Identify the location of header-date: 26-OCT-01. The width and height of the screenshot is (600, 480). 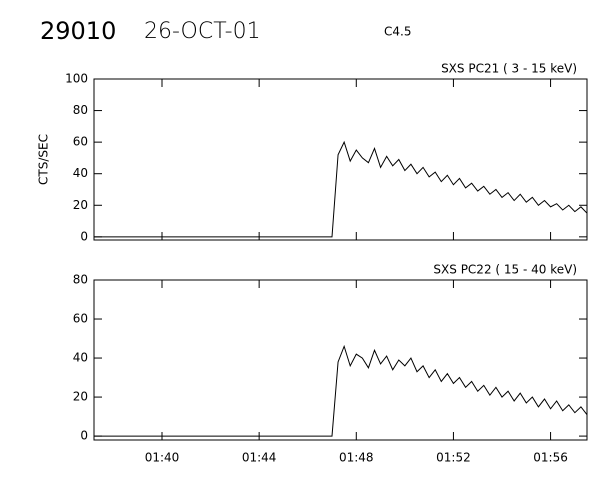
(202, 31).